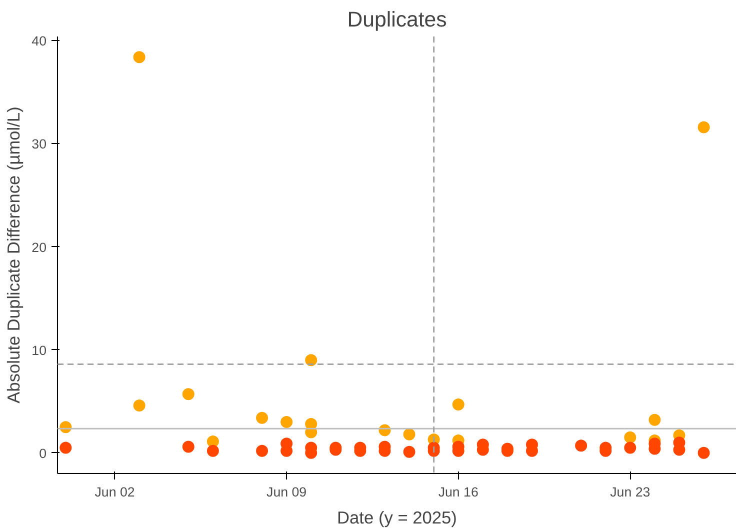 The width and height of the screenshot is (736, 530). Describe the element at coordinates (458, 492) in the screenshot. I see `x-tick-label: Jun 16` at that location.